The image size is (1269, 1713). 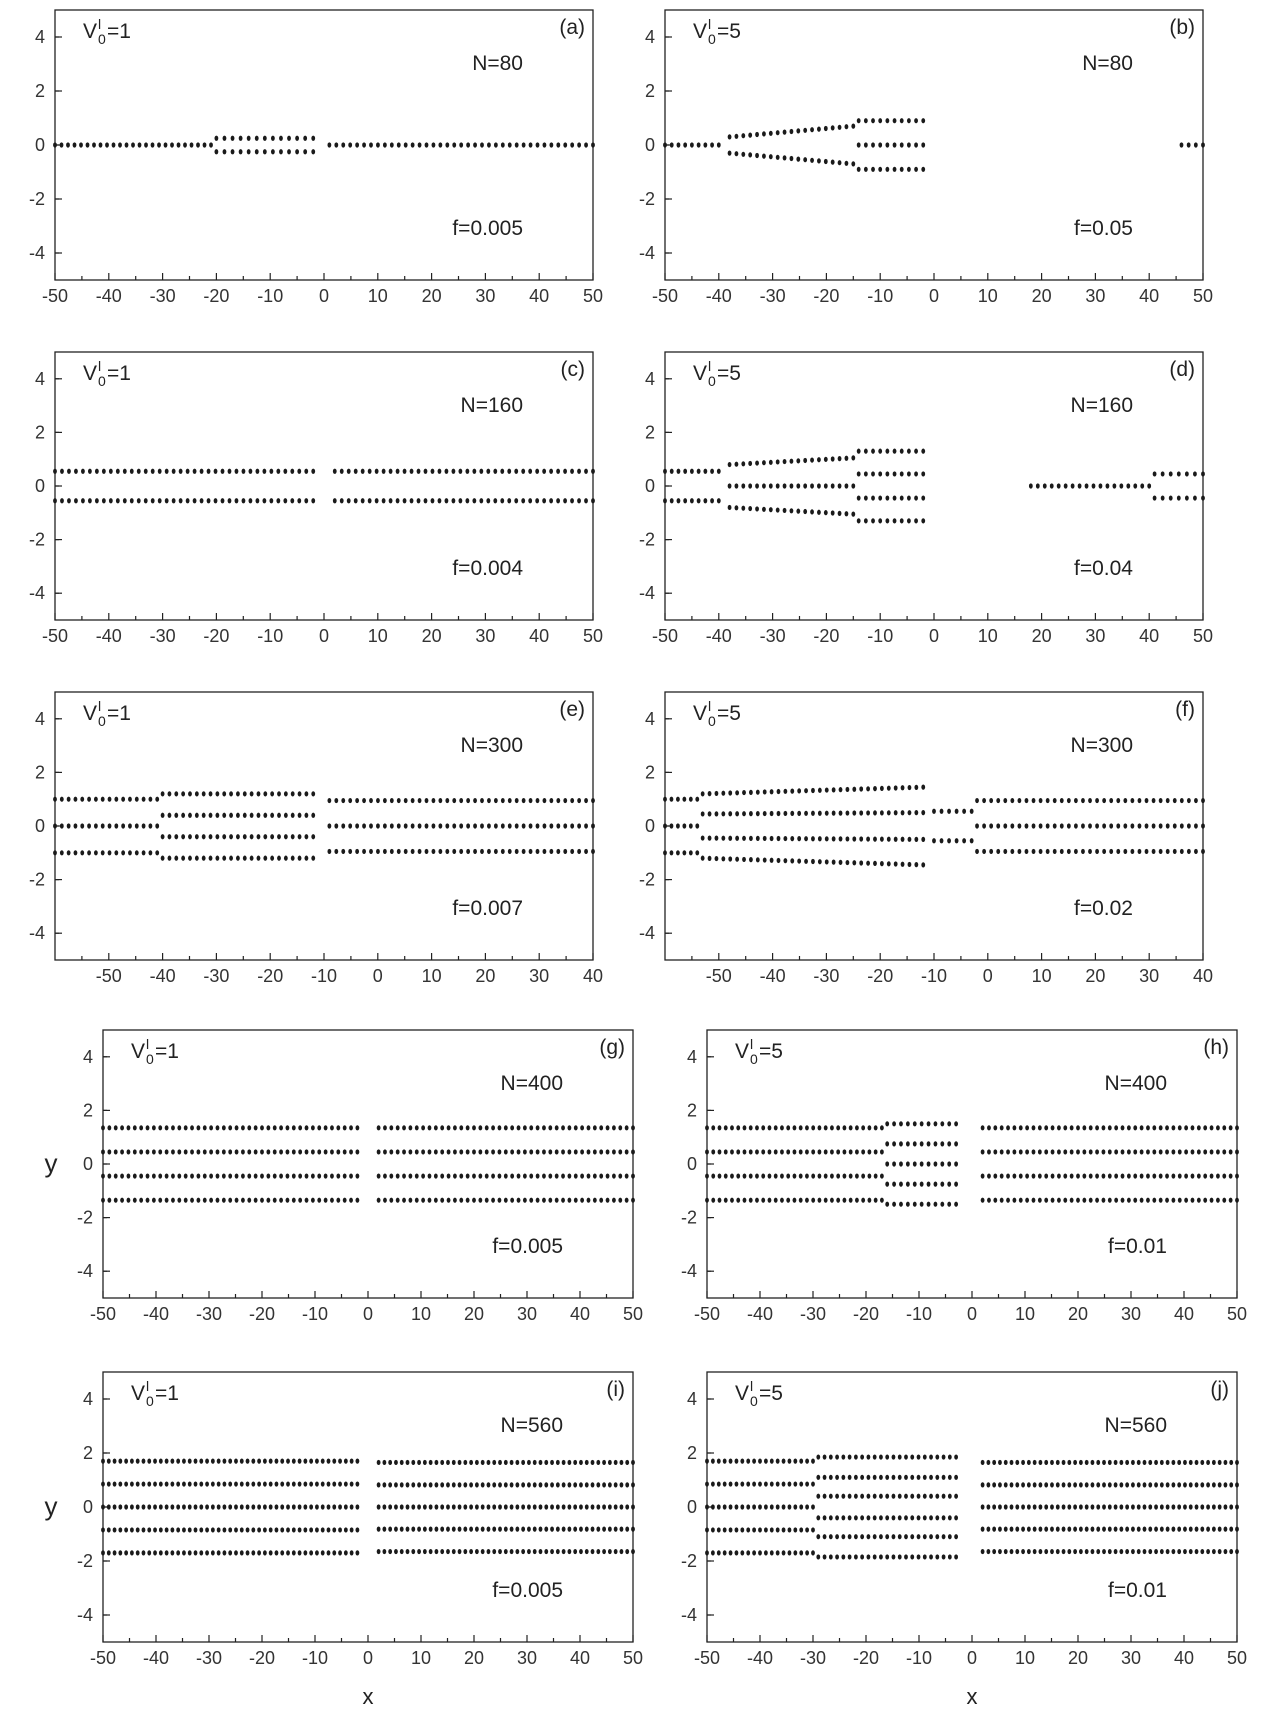 What do you see at coordinates (315, 1314) in the screenshot?
I see `x-tick-label: -10` at bounding box center [315, 1314].